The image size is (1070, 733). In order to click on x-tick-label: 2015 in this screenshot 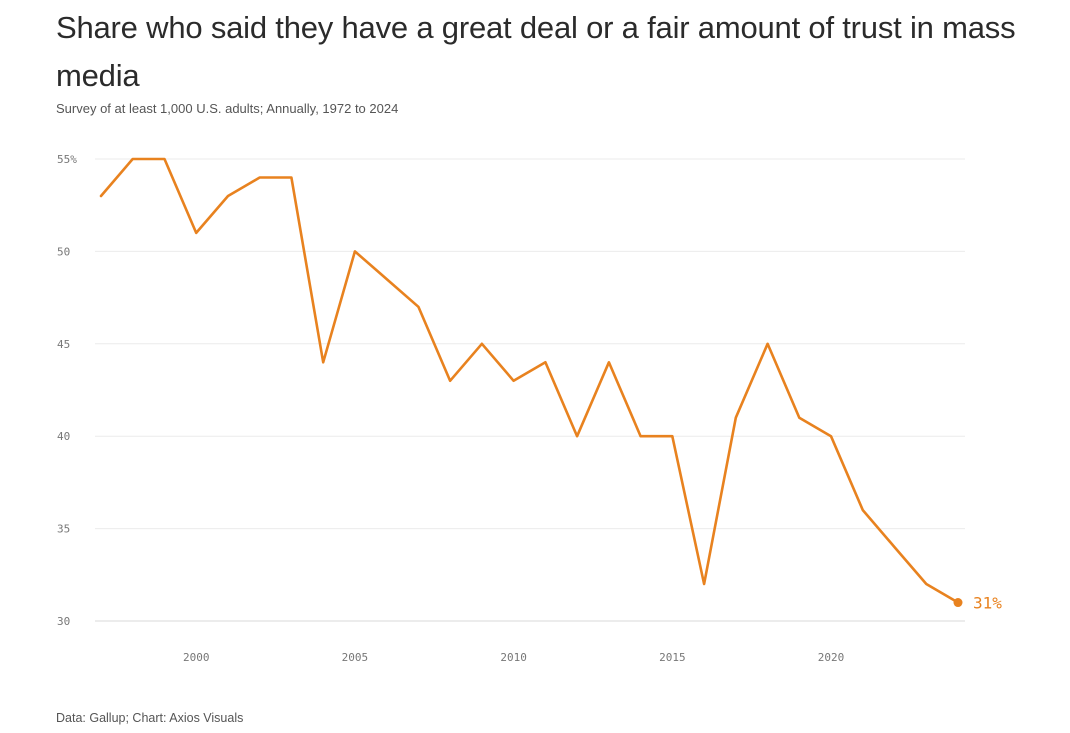, I will do `click(672, 657)`.